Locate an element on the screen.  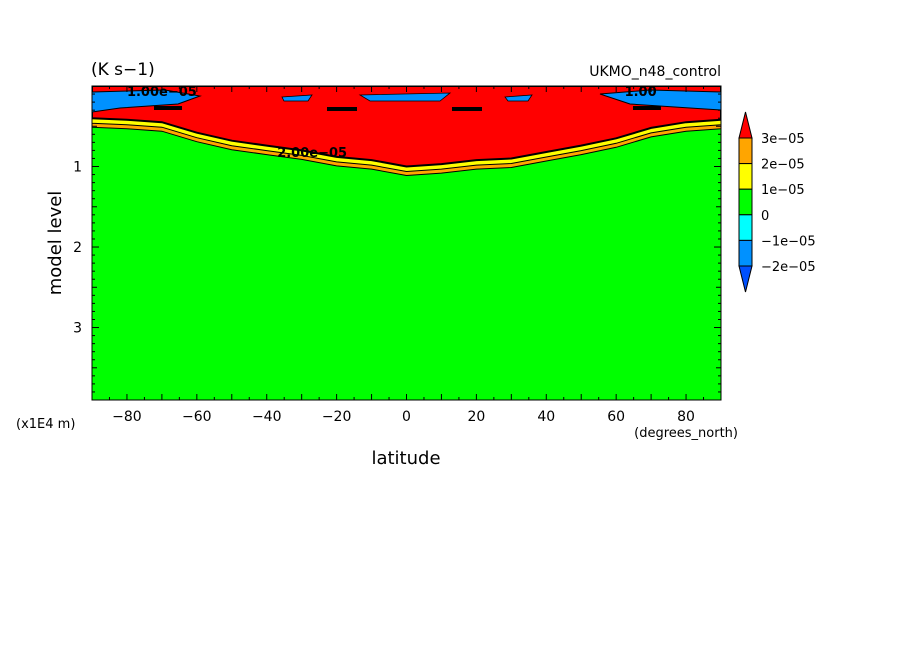
y-axis-title: model level is located at coordinates (55, 243).